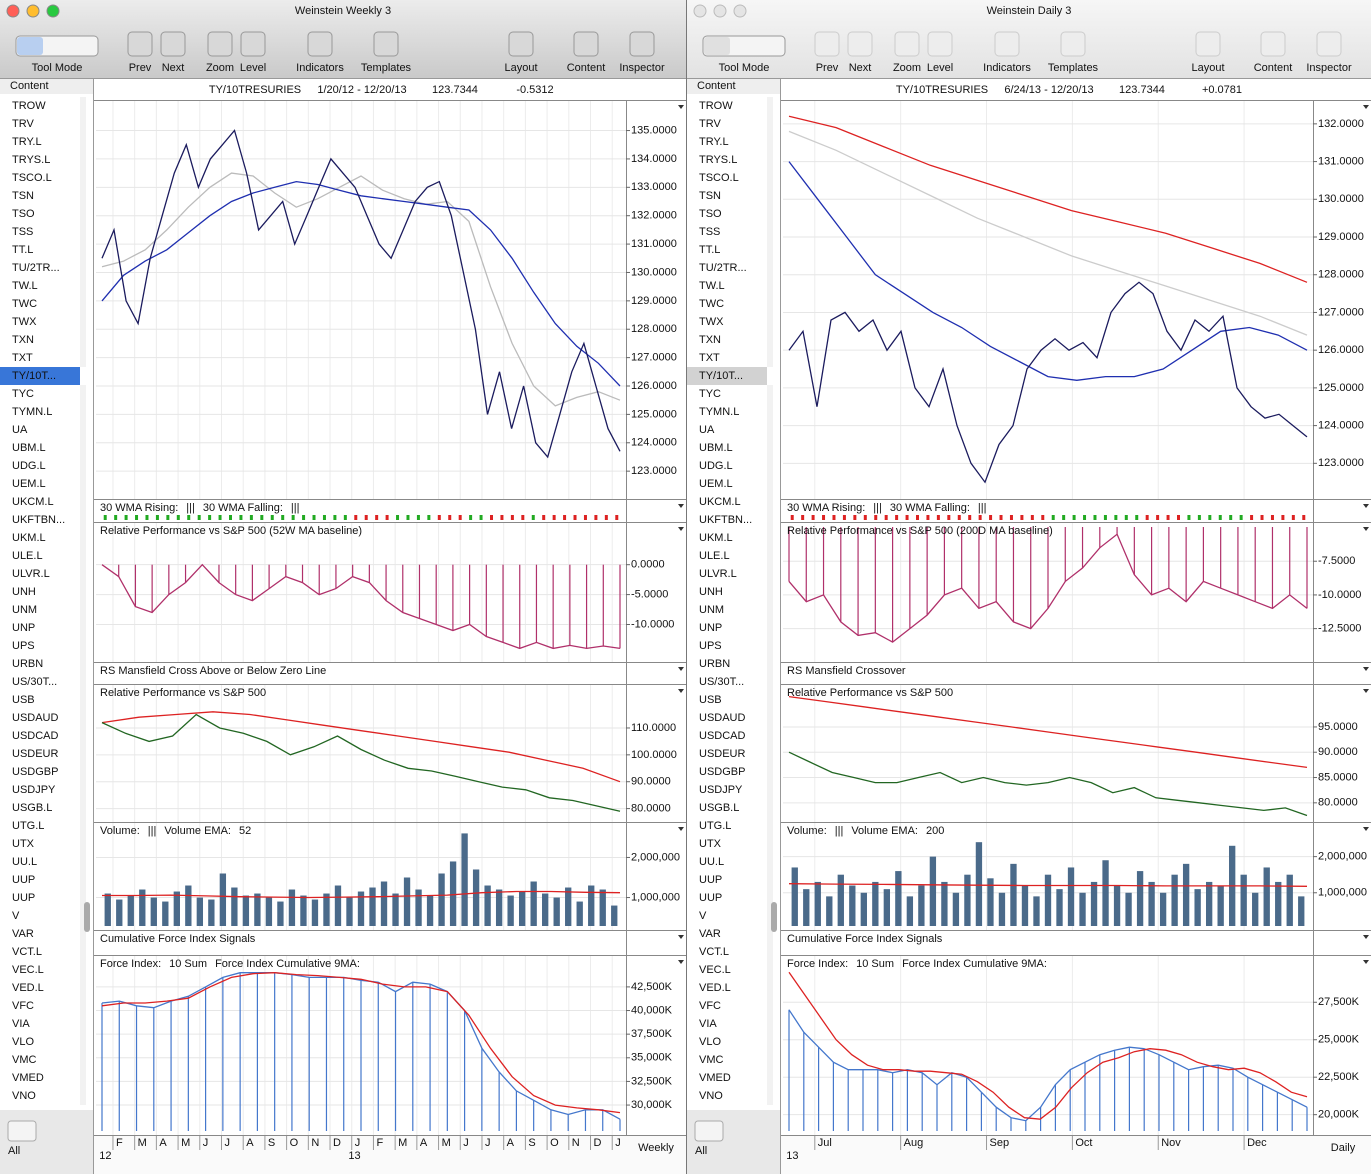  What do you see at coordinates (23, 628) in the screenshot?
I see `symbol: UNP` at bounding box center [23, 628].